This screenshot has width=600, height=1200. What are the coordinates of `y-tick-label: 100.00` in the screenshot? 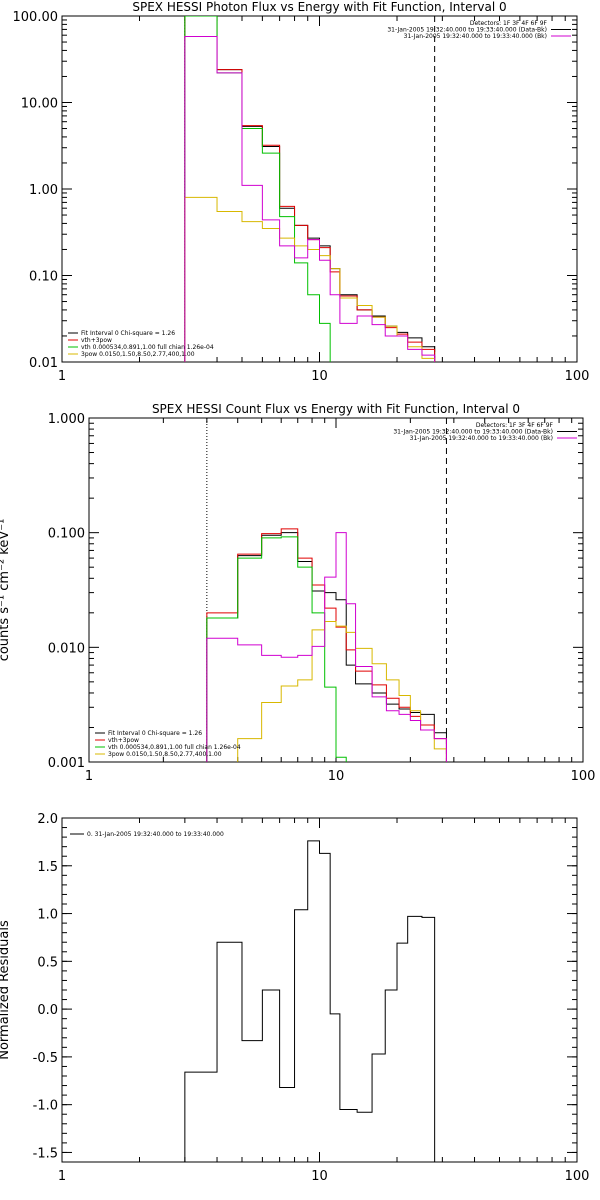 It's located at (36, 17).